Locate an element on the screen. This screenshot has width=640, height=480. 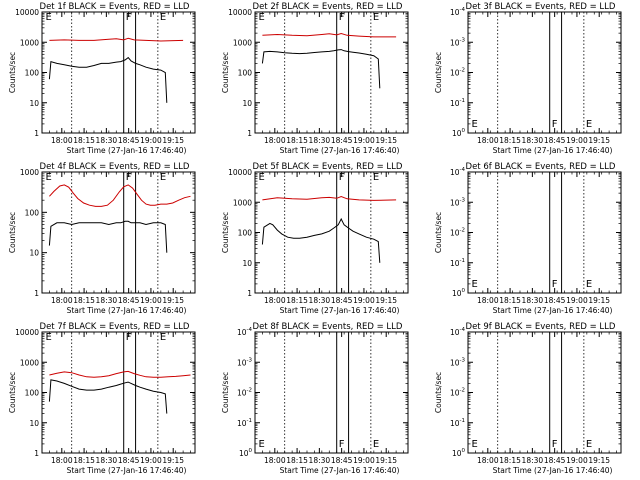
y-tick-label: 10⁻³ is located at coordinates (458, 362).